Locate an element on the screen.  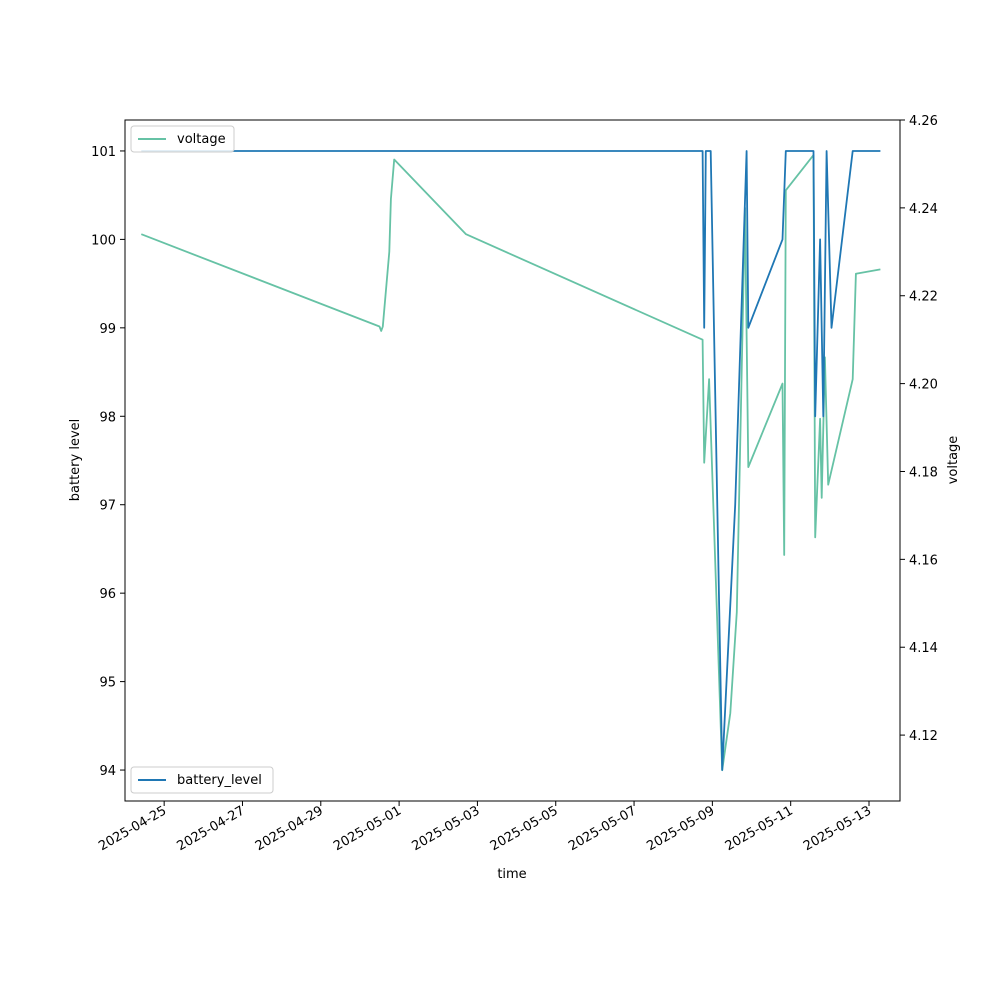
left-y-axis: 94 95 96 97 98 99 100 101 is located at coordinates (108, 462).